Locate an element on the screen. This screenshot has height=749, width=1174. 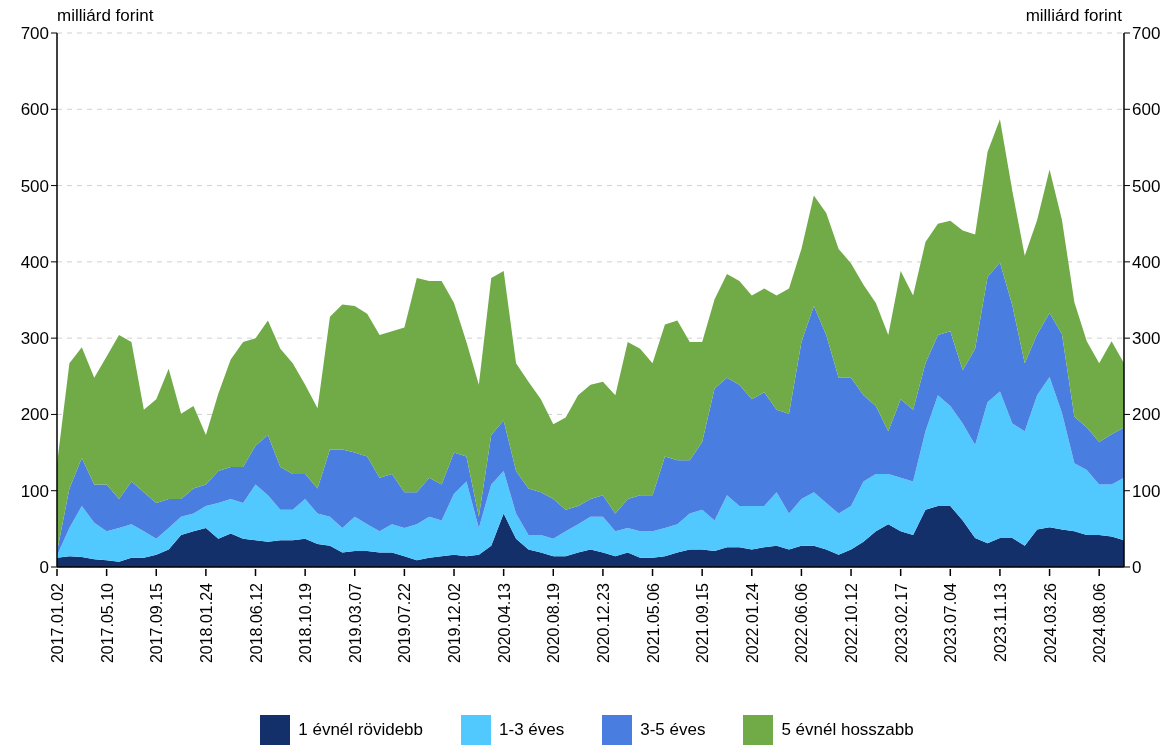
x-tick-label: 2024.08.06 is located at coordinates (1100, 623).